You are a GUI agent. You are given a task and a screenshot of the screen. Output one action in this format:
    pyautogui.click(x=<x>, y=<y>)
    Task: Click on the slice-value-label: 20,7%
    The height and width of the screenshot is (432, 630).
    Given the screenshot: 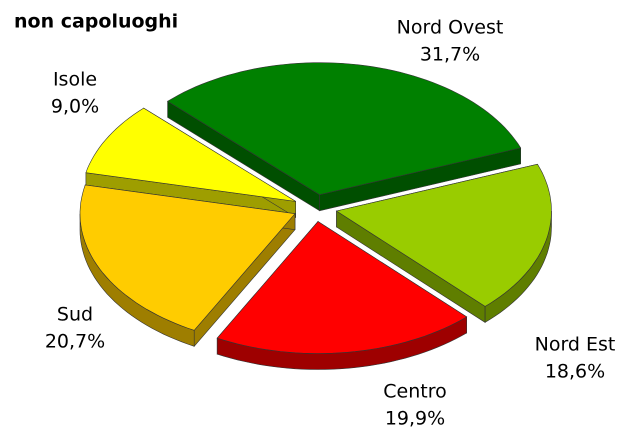 What is the action you would take?
    pyautogui.click(x=75, y=342)
    